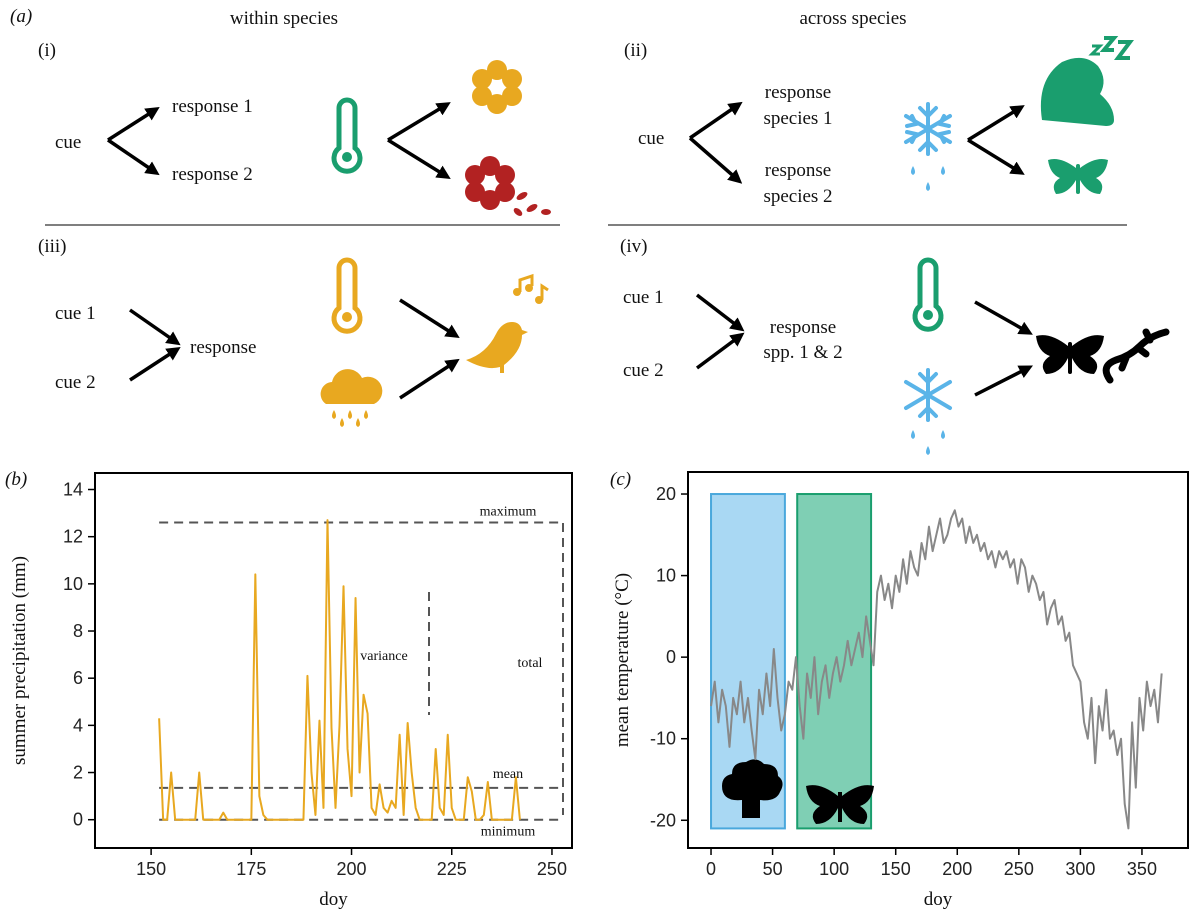  I want to click on label: species 1, so click(797, 118).